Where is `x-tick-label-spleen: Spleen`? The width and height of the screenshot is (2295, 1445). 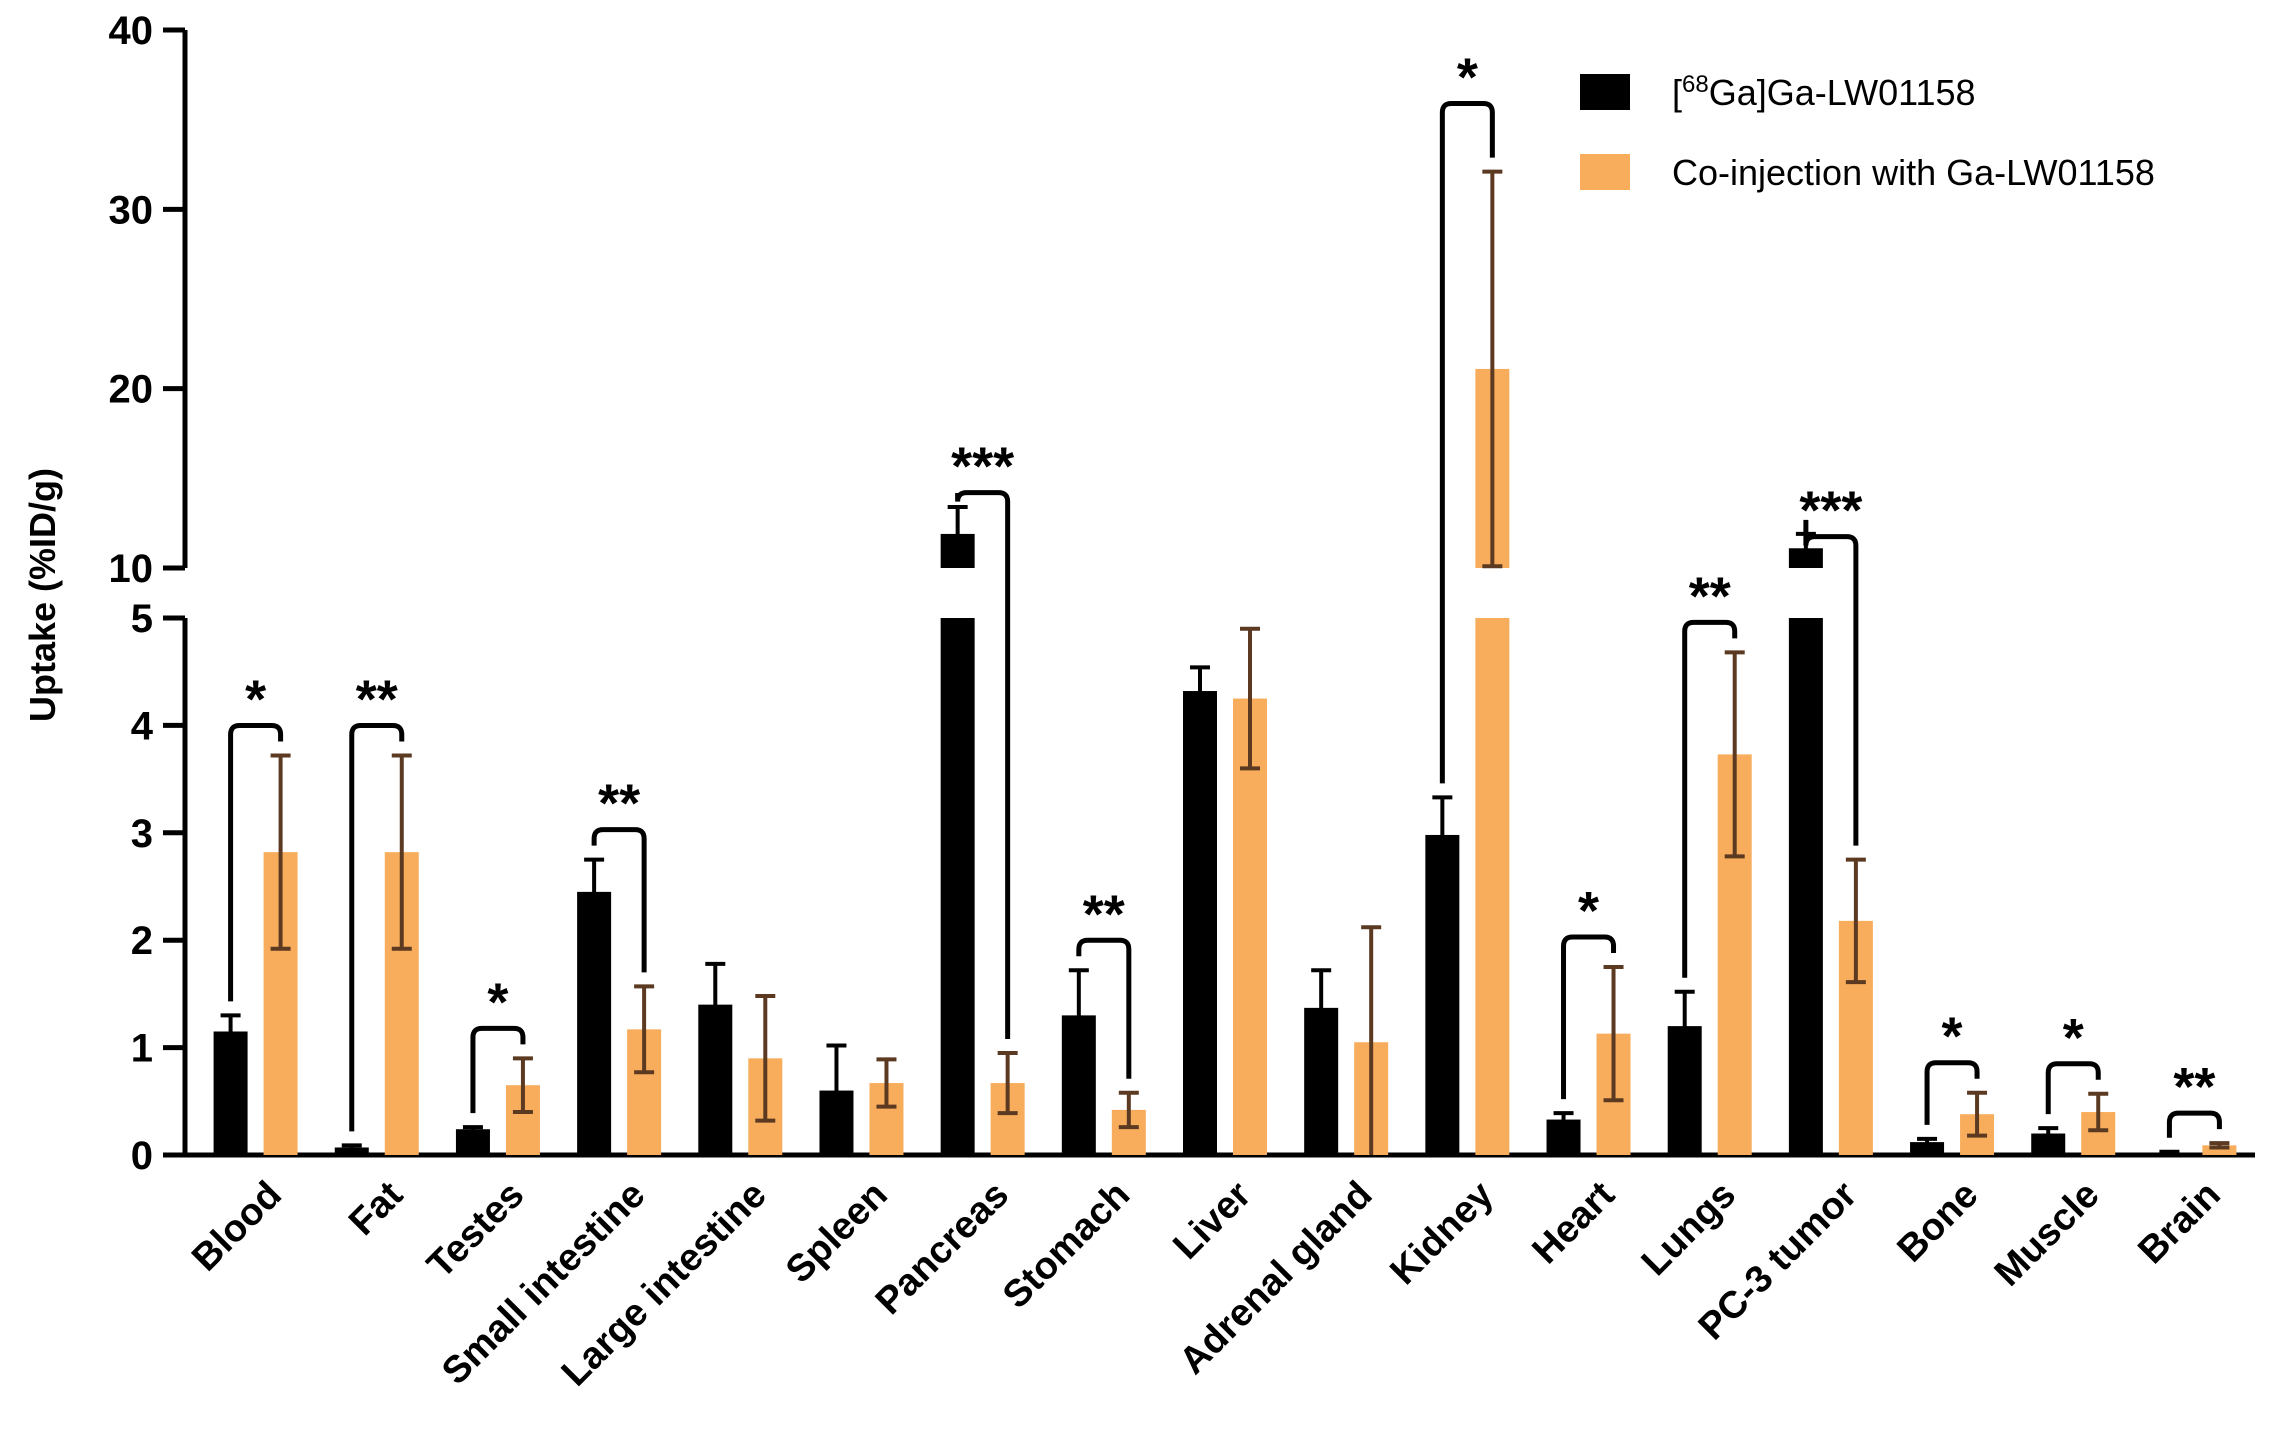
x-tick-label-spleen: Spleen is located at coordinates (837, 1233).